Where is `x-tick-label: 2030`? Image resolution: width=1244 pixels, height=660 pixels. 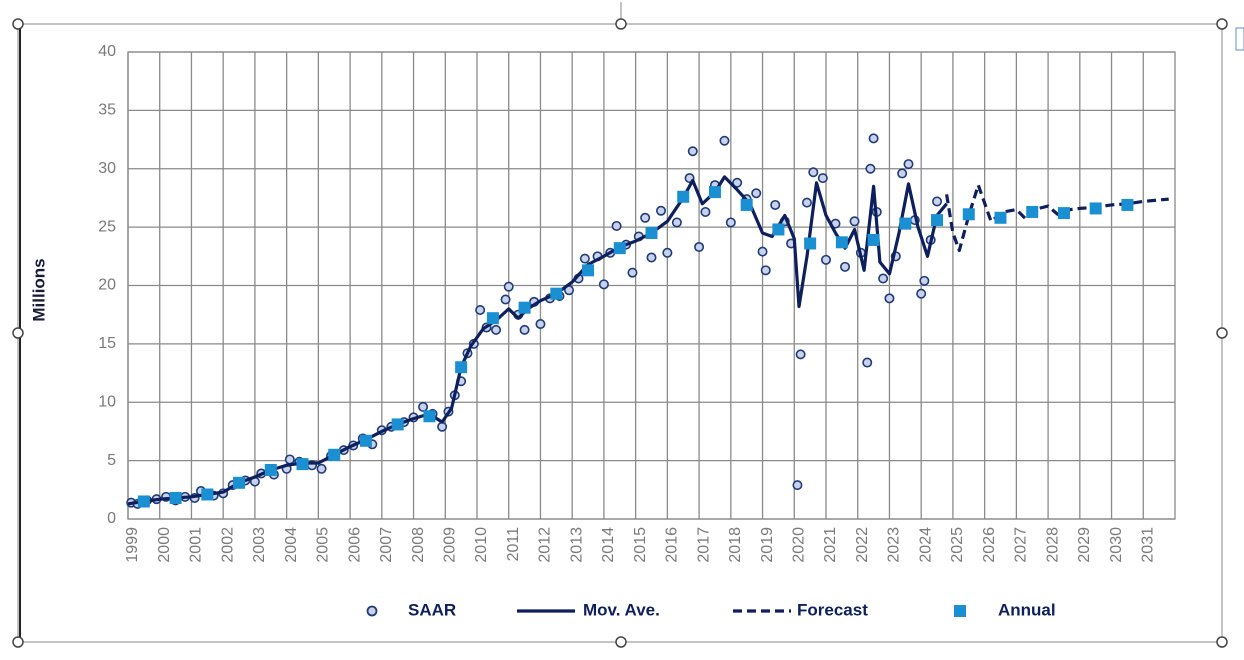
x-tick-label: 2030 is located at coordinates (1116, 545).